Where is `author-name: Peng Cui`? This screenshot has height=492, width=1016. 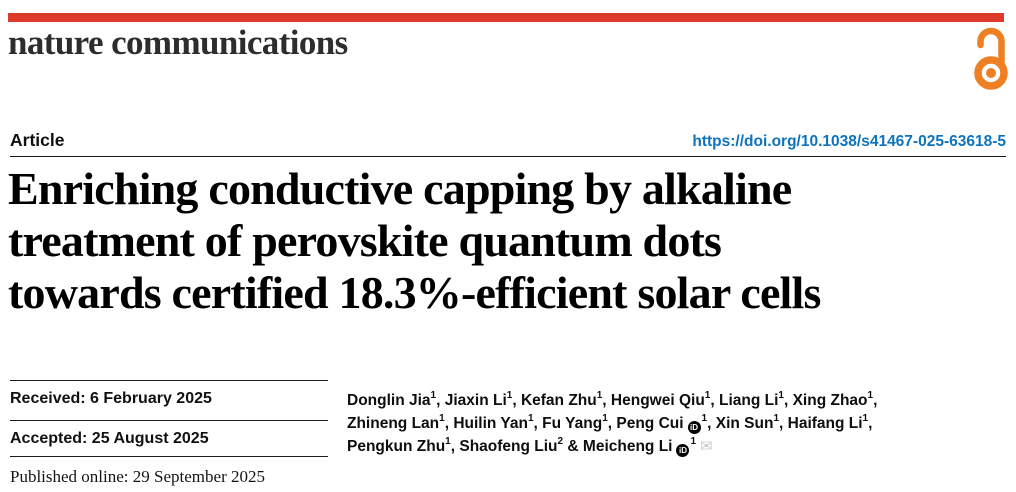 author-name: Peng Cui is located at coordinates (650, 423).